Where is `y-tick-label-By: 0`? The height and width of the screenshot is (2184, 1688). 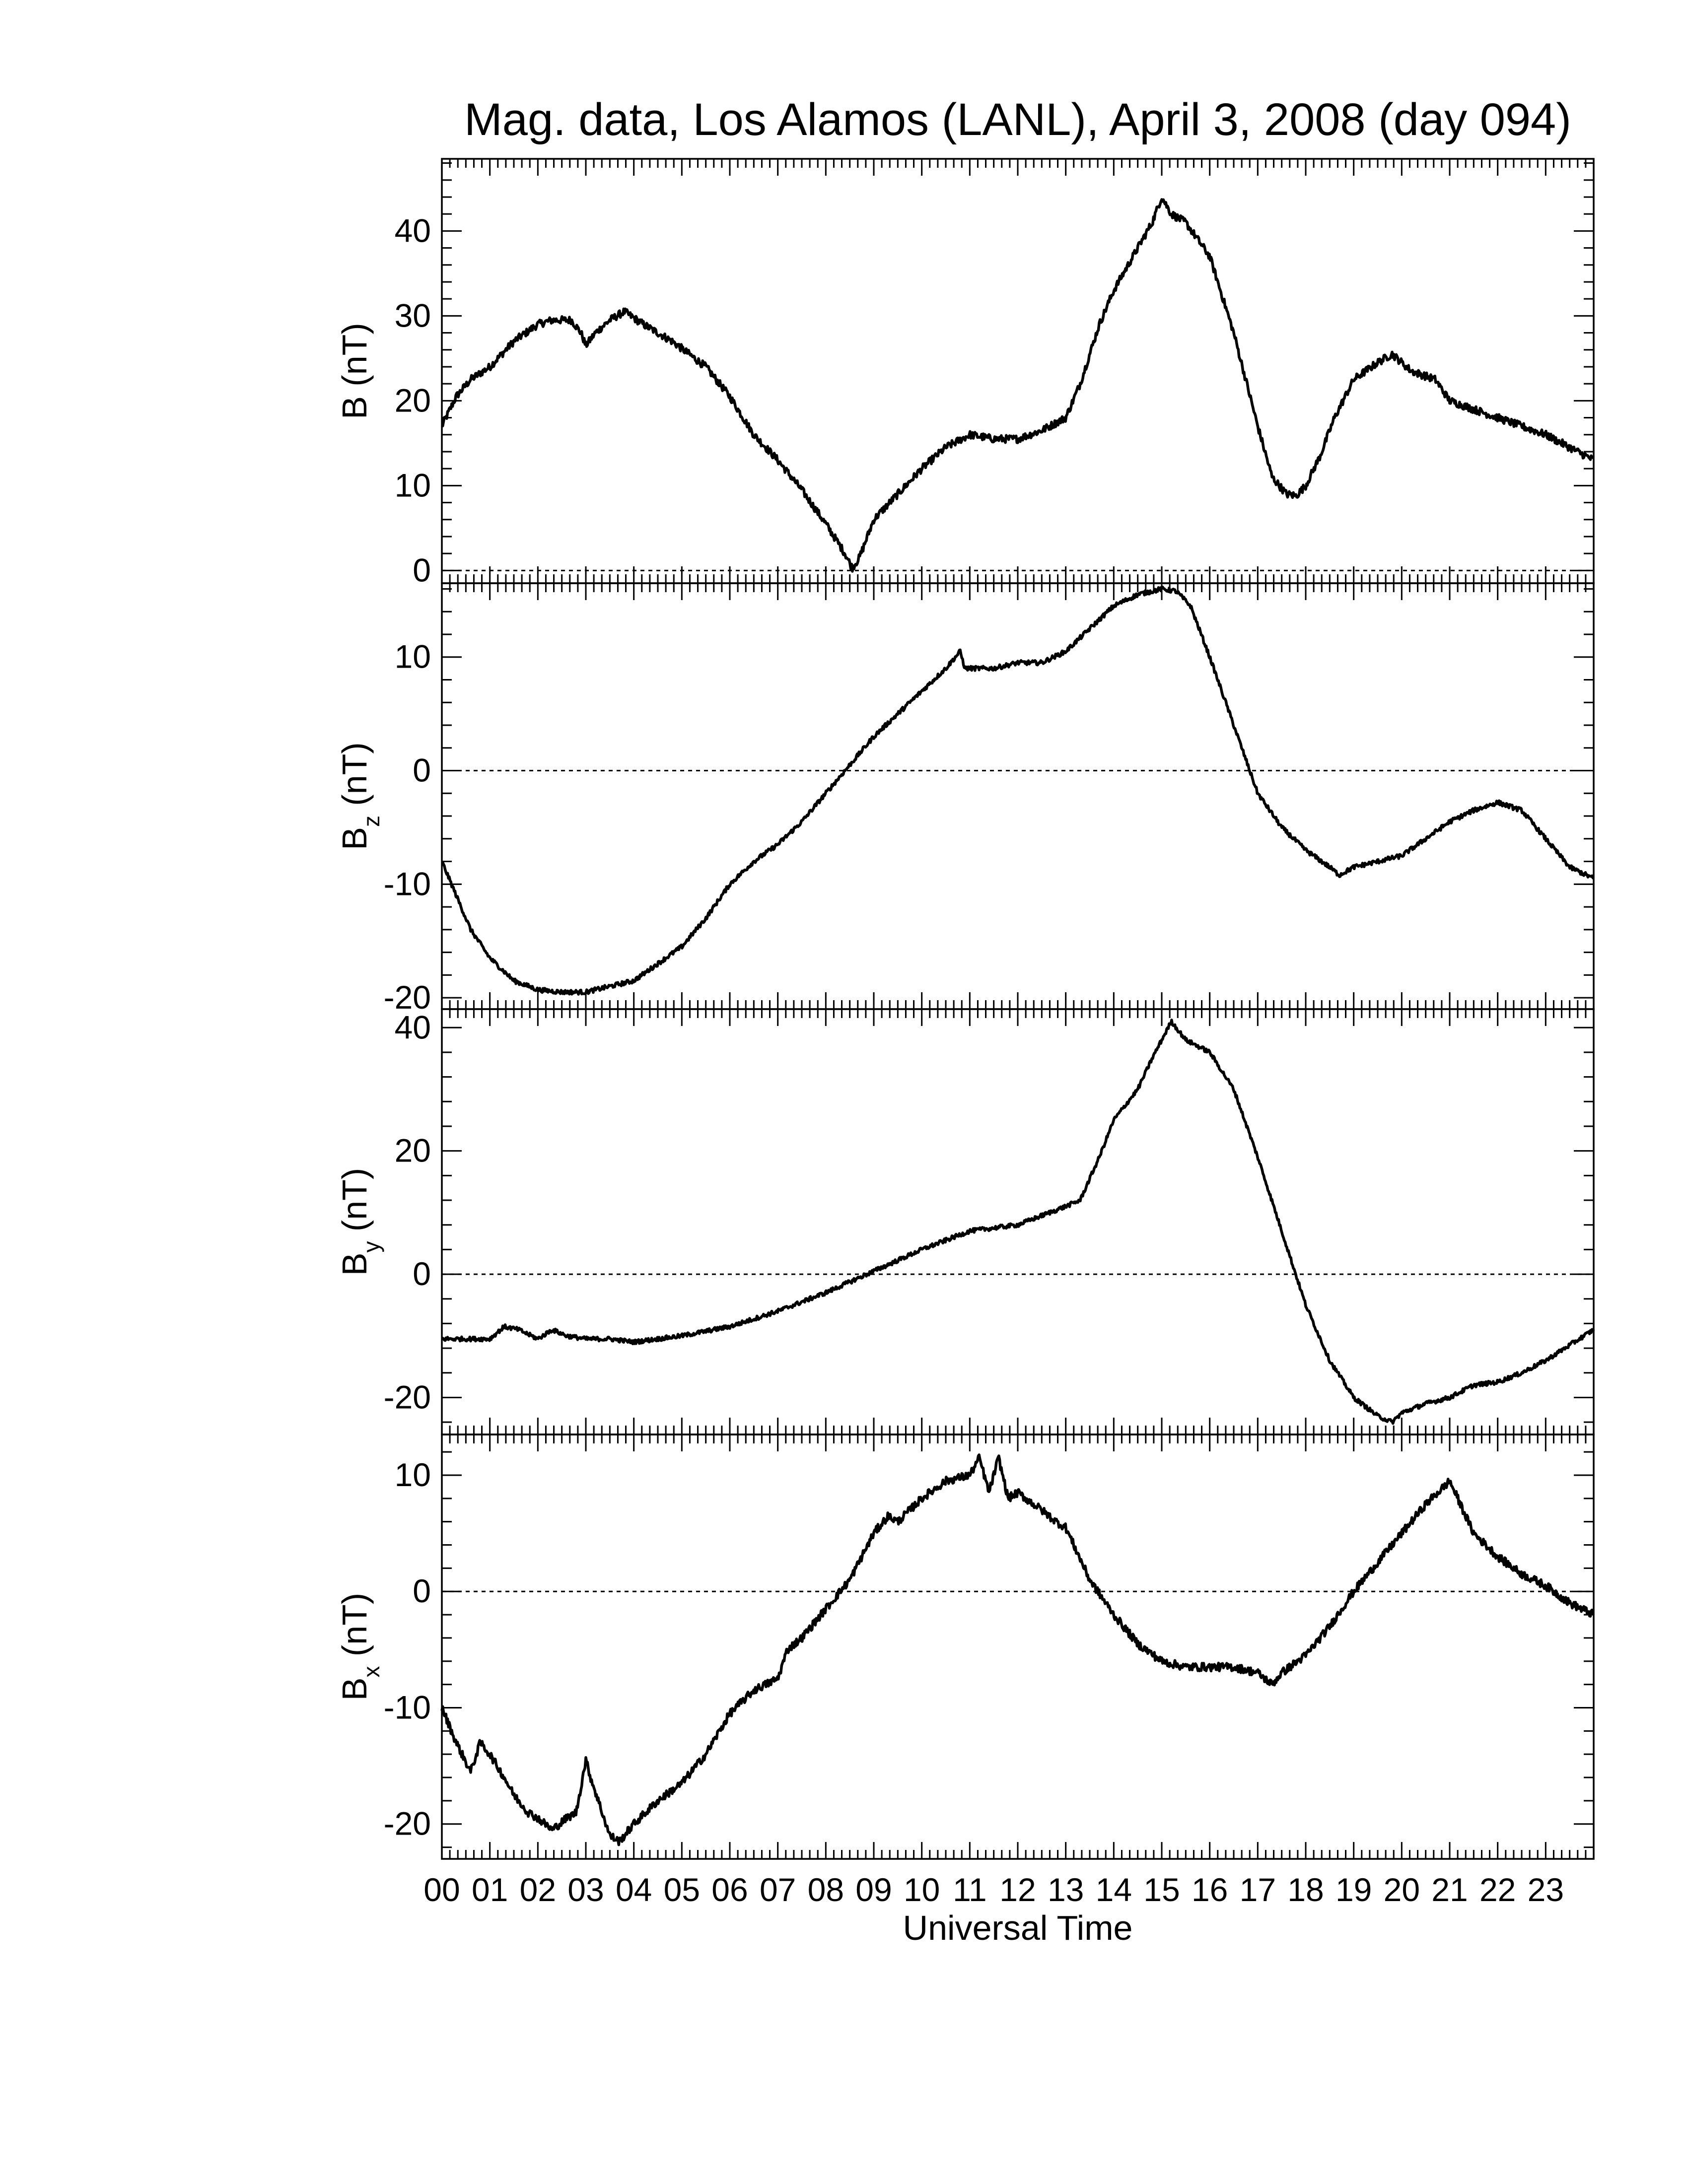 y-tick-label-By: 0 is located at coordinates (422, 1273).